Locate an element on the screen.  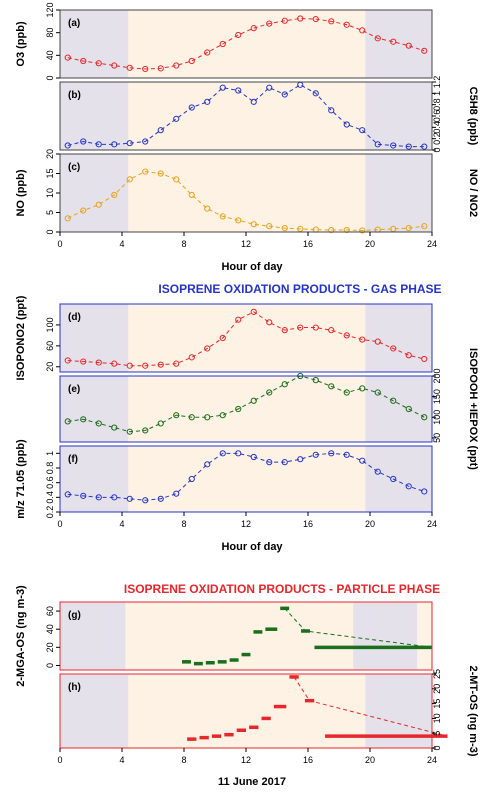
y-tick-label: 0.2 is located at coordinates (50, 512).